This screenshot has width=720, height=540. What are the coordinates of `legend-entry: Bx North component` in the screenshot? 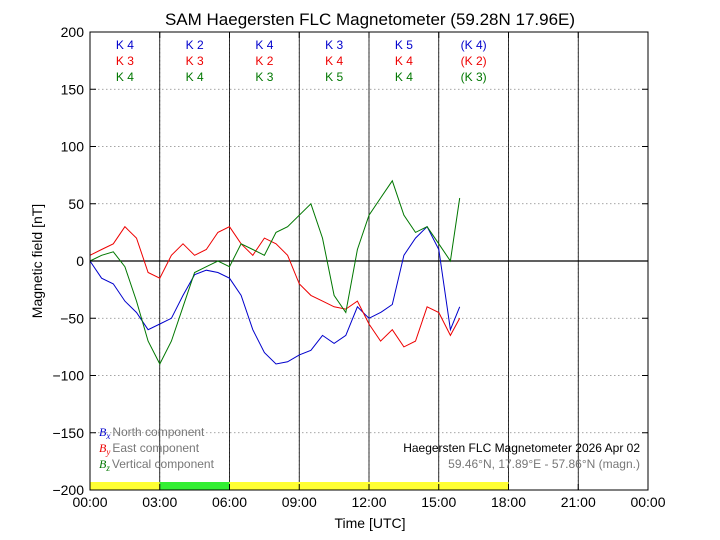 It's located at (152, 433).